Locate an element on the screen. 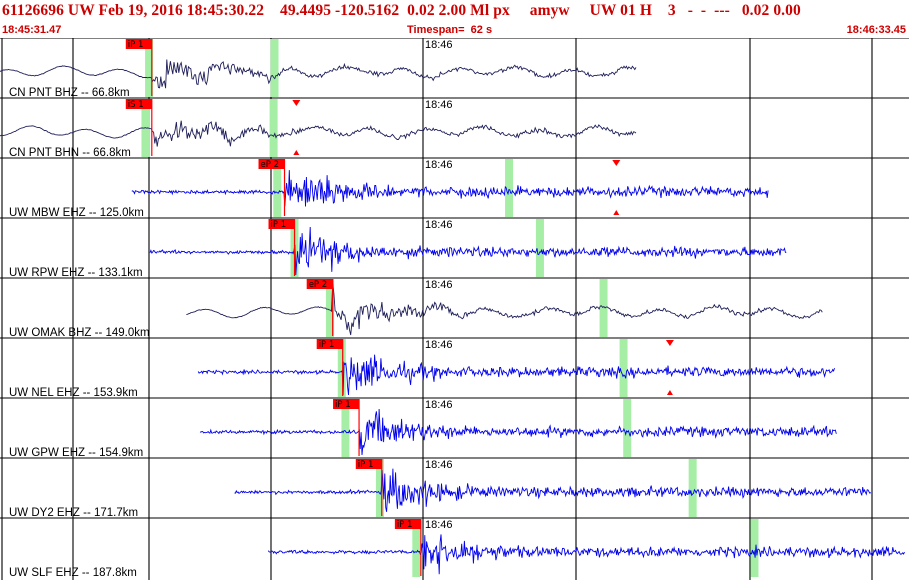 The height and width of the screenshot is (580, 909). trace-row: iP 1 18:46 UW NEL EHZ -- 153.9km is located at coordinates (454, 368).